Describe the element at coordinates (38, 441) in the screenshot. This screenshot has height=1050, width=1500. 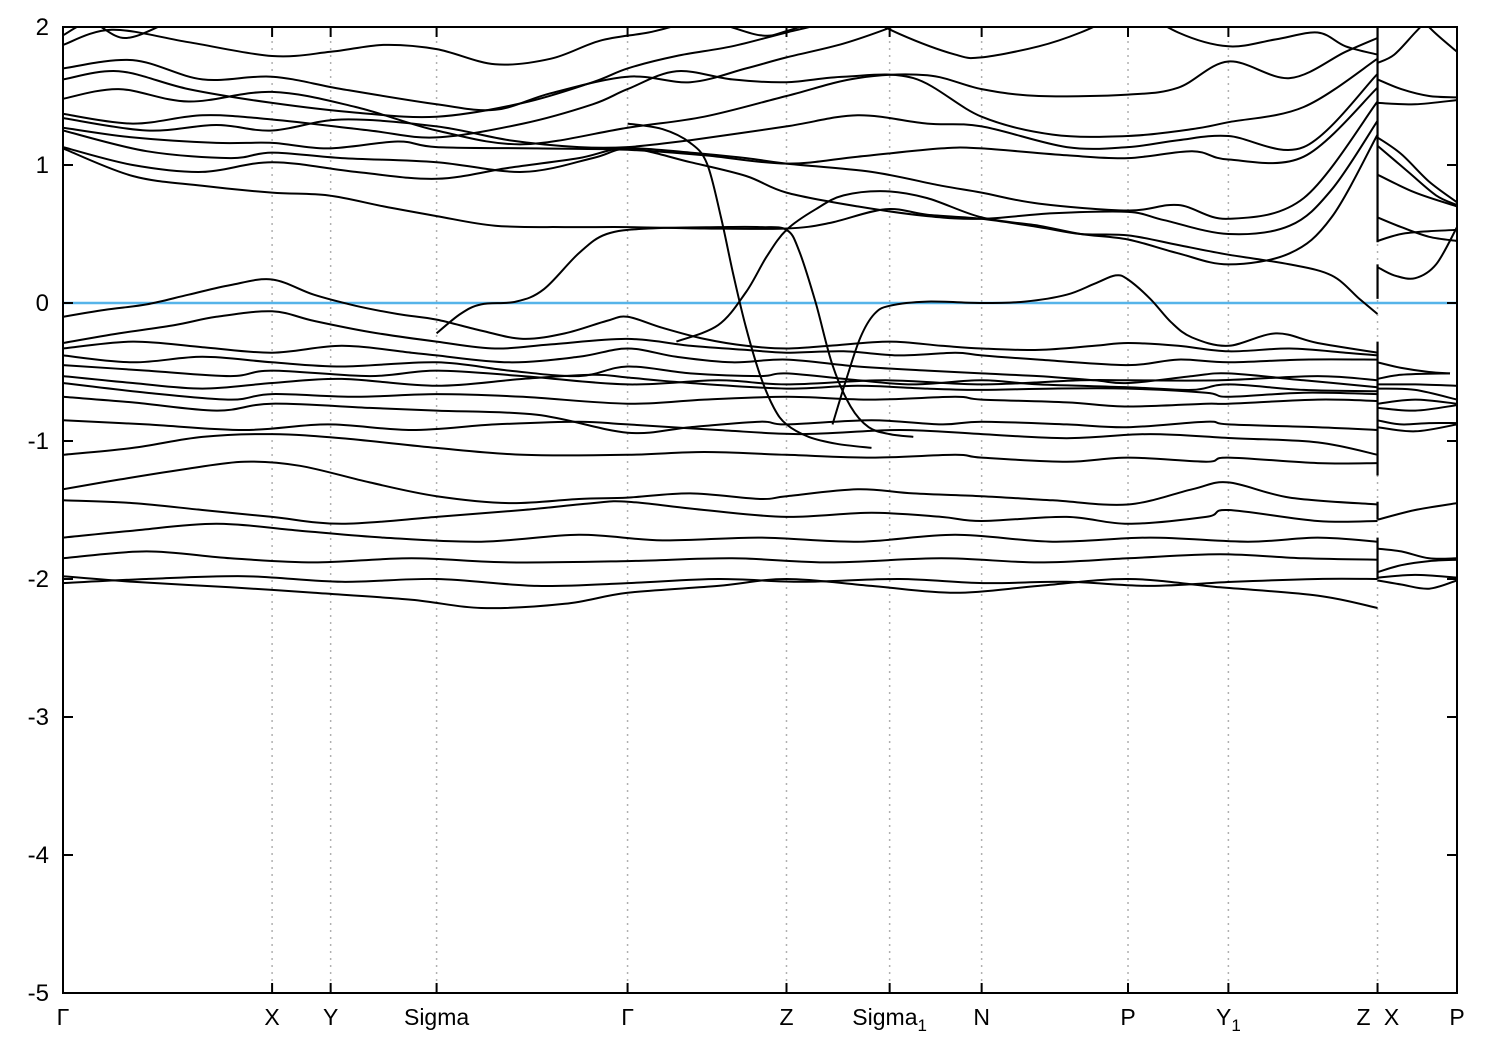
I see `y-tick-label: -1` at that location.